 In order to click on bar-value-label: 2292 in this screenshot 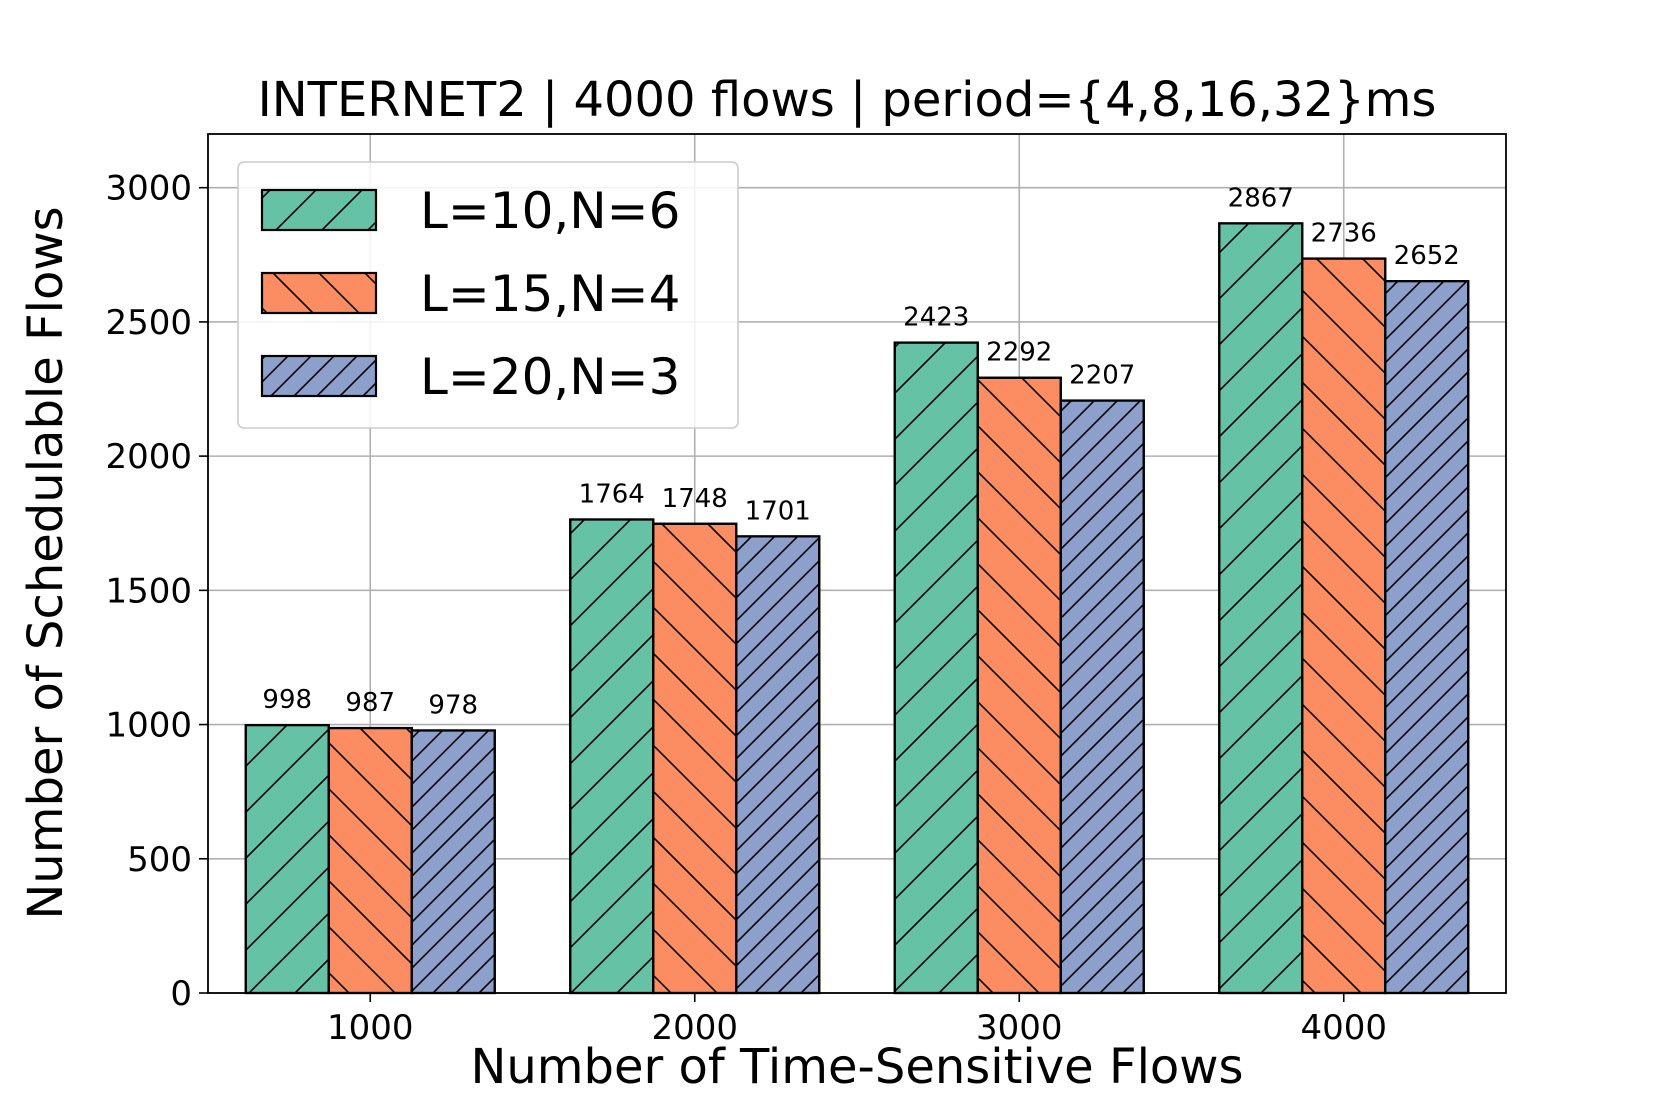, I will do `click(1019, 353)`.